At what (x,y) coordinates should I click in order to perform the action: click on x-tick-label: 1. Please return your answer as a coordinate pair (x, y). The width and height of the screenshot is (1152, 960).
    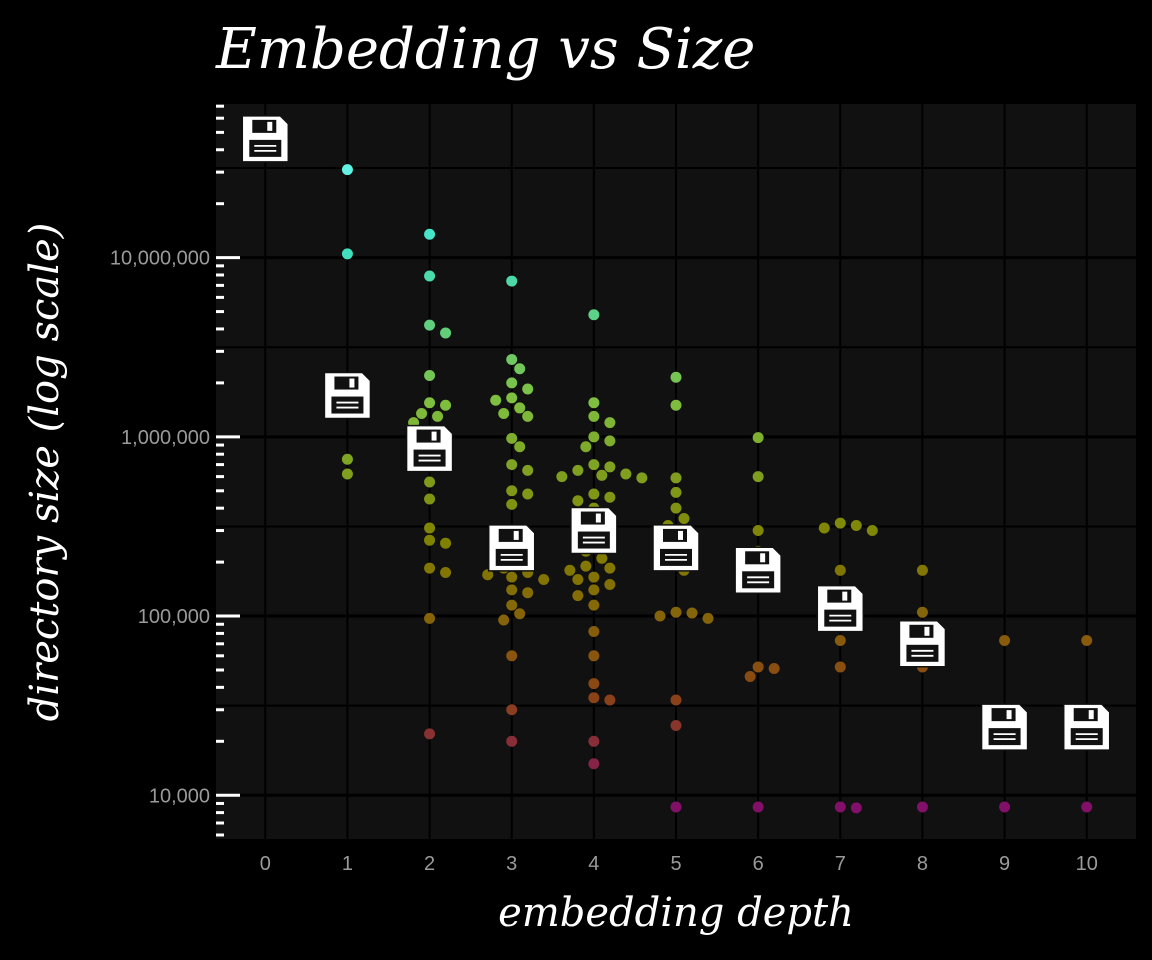
    Looking at the image, I should click on (347, 864).